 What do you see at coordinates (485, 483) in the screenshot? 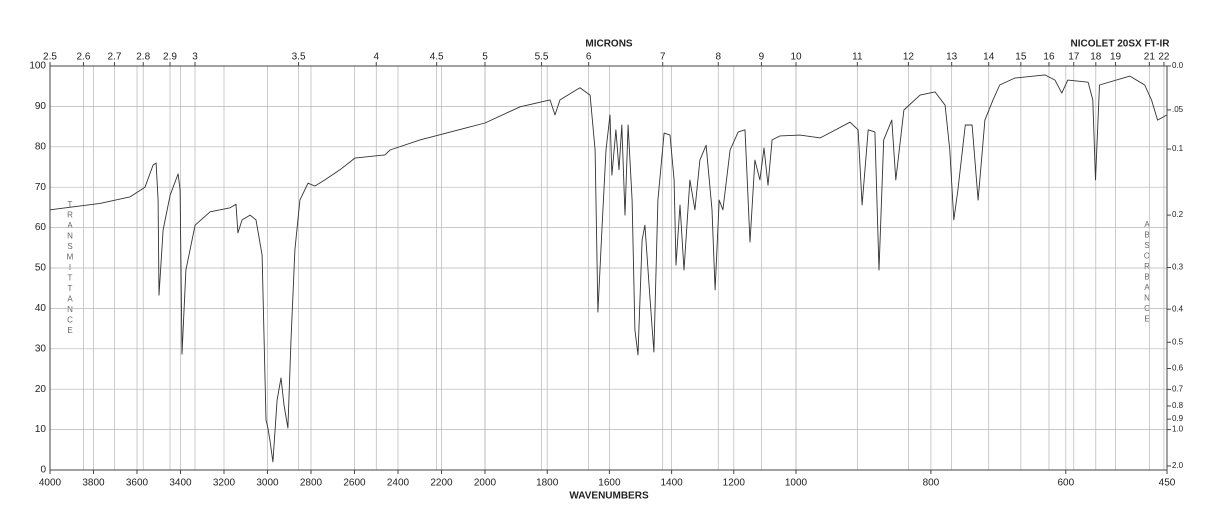
I see `x-tick-label: 2000` at bounding box center [485, 483].